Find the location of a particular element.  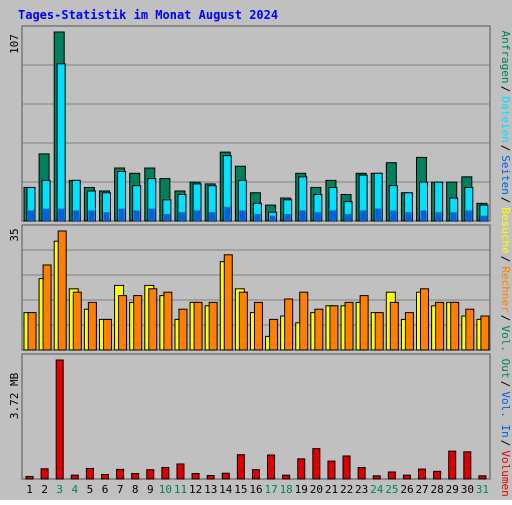

x-tick-label: 30 is located at coordinates (467, 489).